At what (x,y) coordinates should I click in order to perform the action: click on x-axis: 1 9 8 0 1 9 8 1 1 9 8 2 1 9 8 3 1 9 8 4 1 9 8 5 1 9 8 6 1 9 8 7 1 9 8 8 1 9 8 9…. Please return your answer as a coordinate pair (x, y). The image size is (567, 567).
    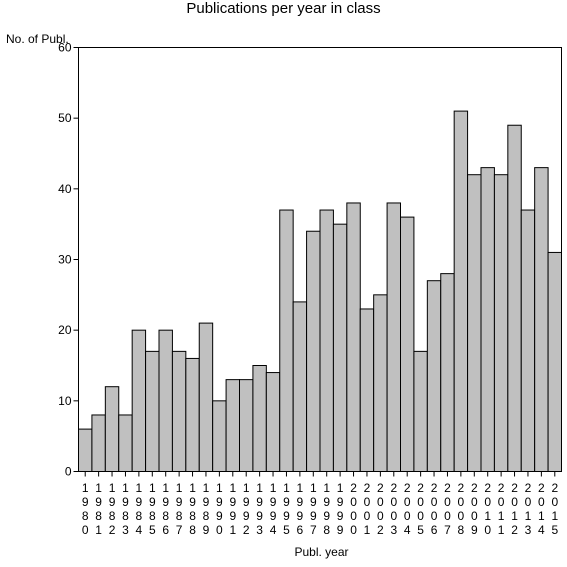
    Looking at the image, I should click on (320, 504).